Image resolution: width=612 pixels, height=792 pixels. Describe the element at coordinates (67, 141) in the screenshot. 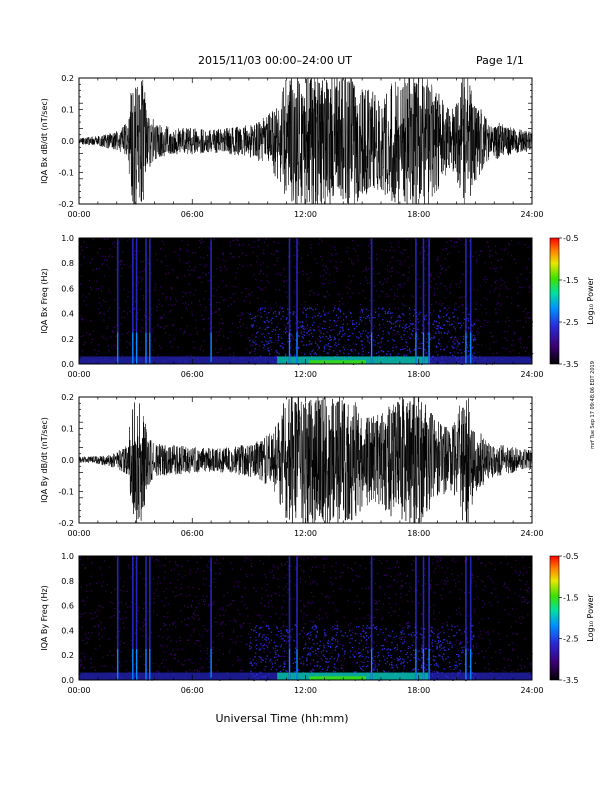

I see `y-tick-label: 0.0` at that location.